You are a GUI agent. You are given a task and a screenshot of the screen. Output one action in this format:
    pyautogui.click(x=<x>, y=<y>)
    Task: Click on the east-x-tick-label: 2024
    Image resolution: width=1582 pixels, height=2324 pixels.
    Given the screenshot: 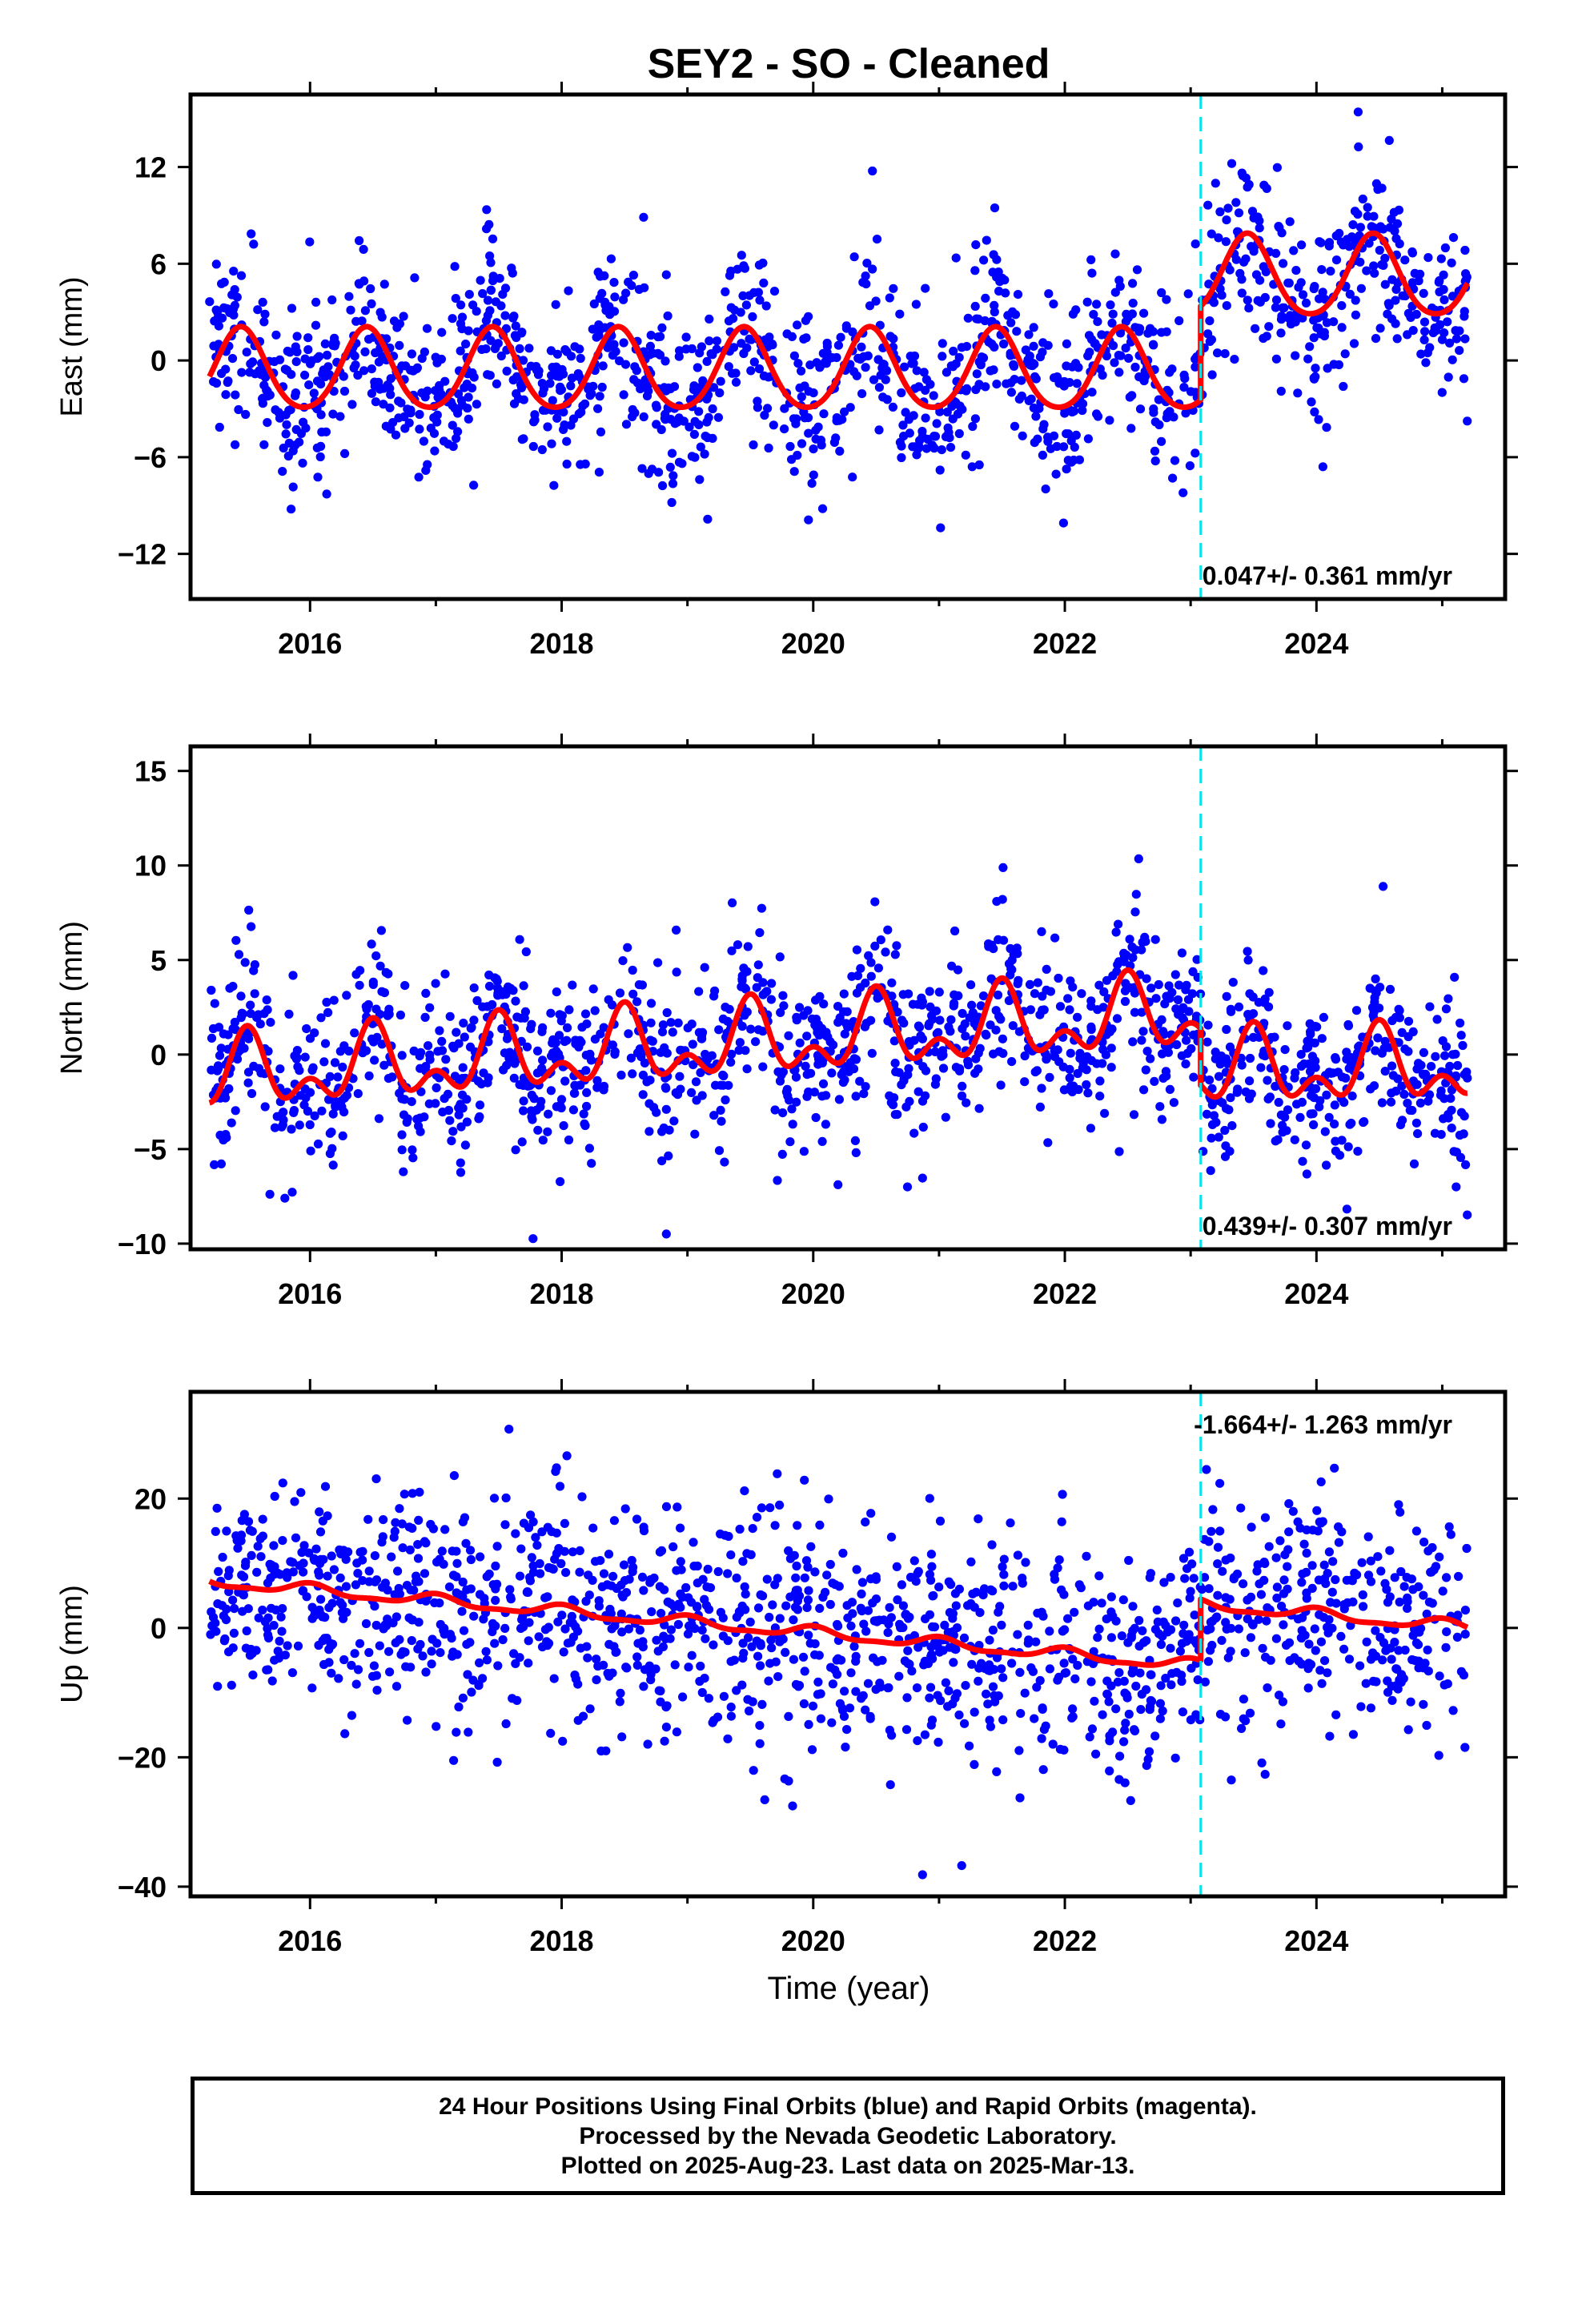 What is the action you would take?
    pyautogui.click(x=1316, y=644)
    